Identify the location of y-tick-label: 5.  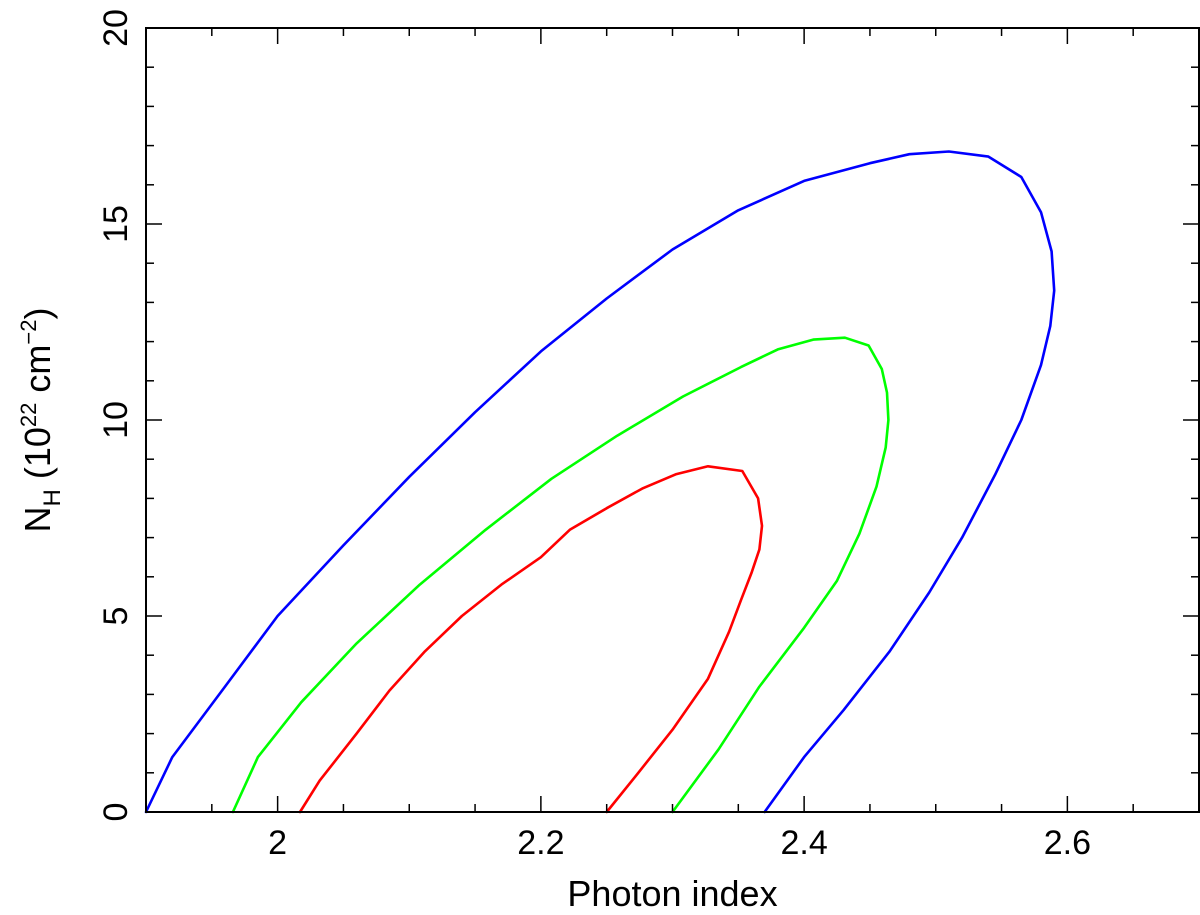
(116, 616).